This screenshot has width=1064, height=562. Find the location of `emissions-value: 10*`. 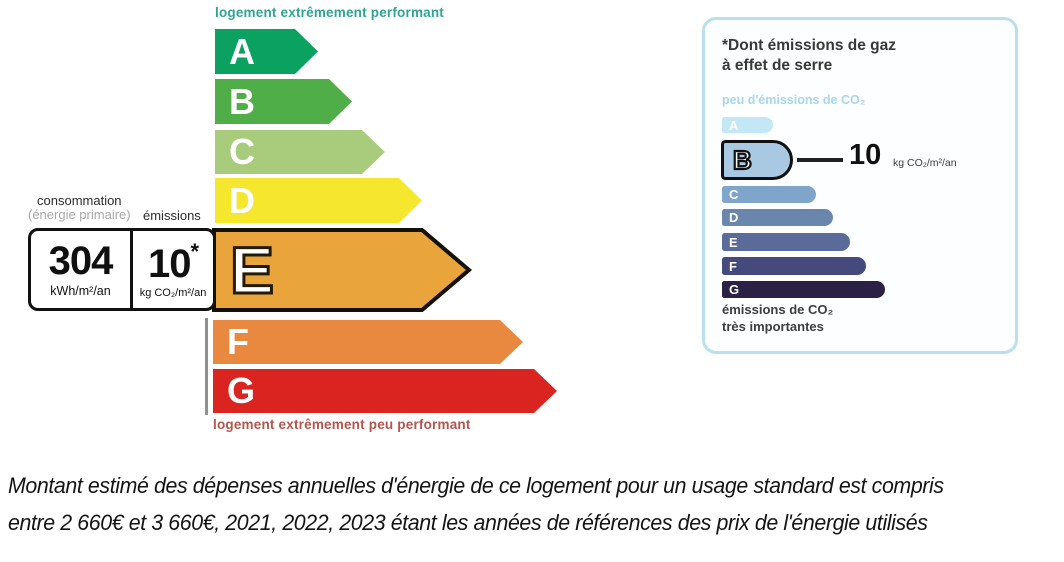

emissions-value: 10* is located at coordinates (173, 262).